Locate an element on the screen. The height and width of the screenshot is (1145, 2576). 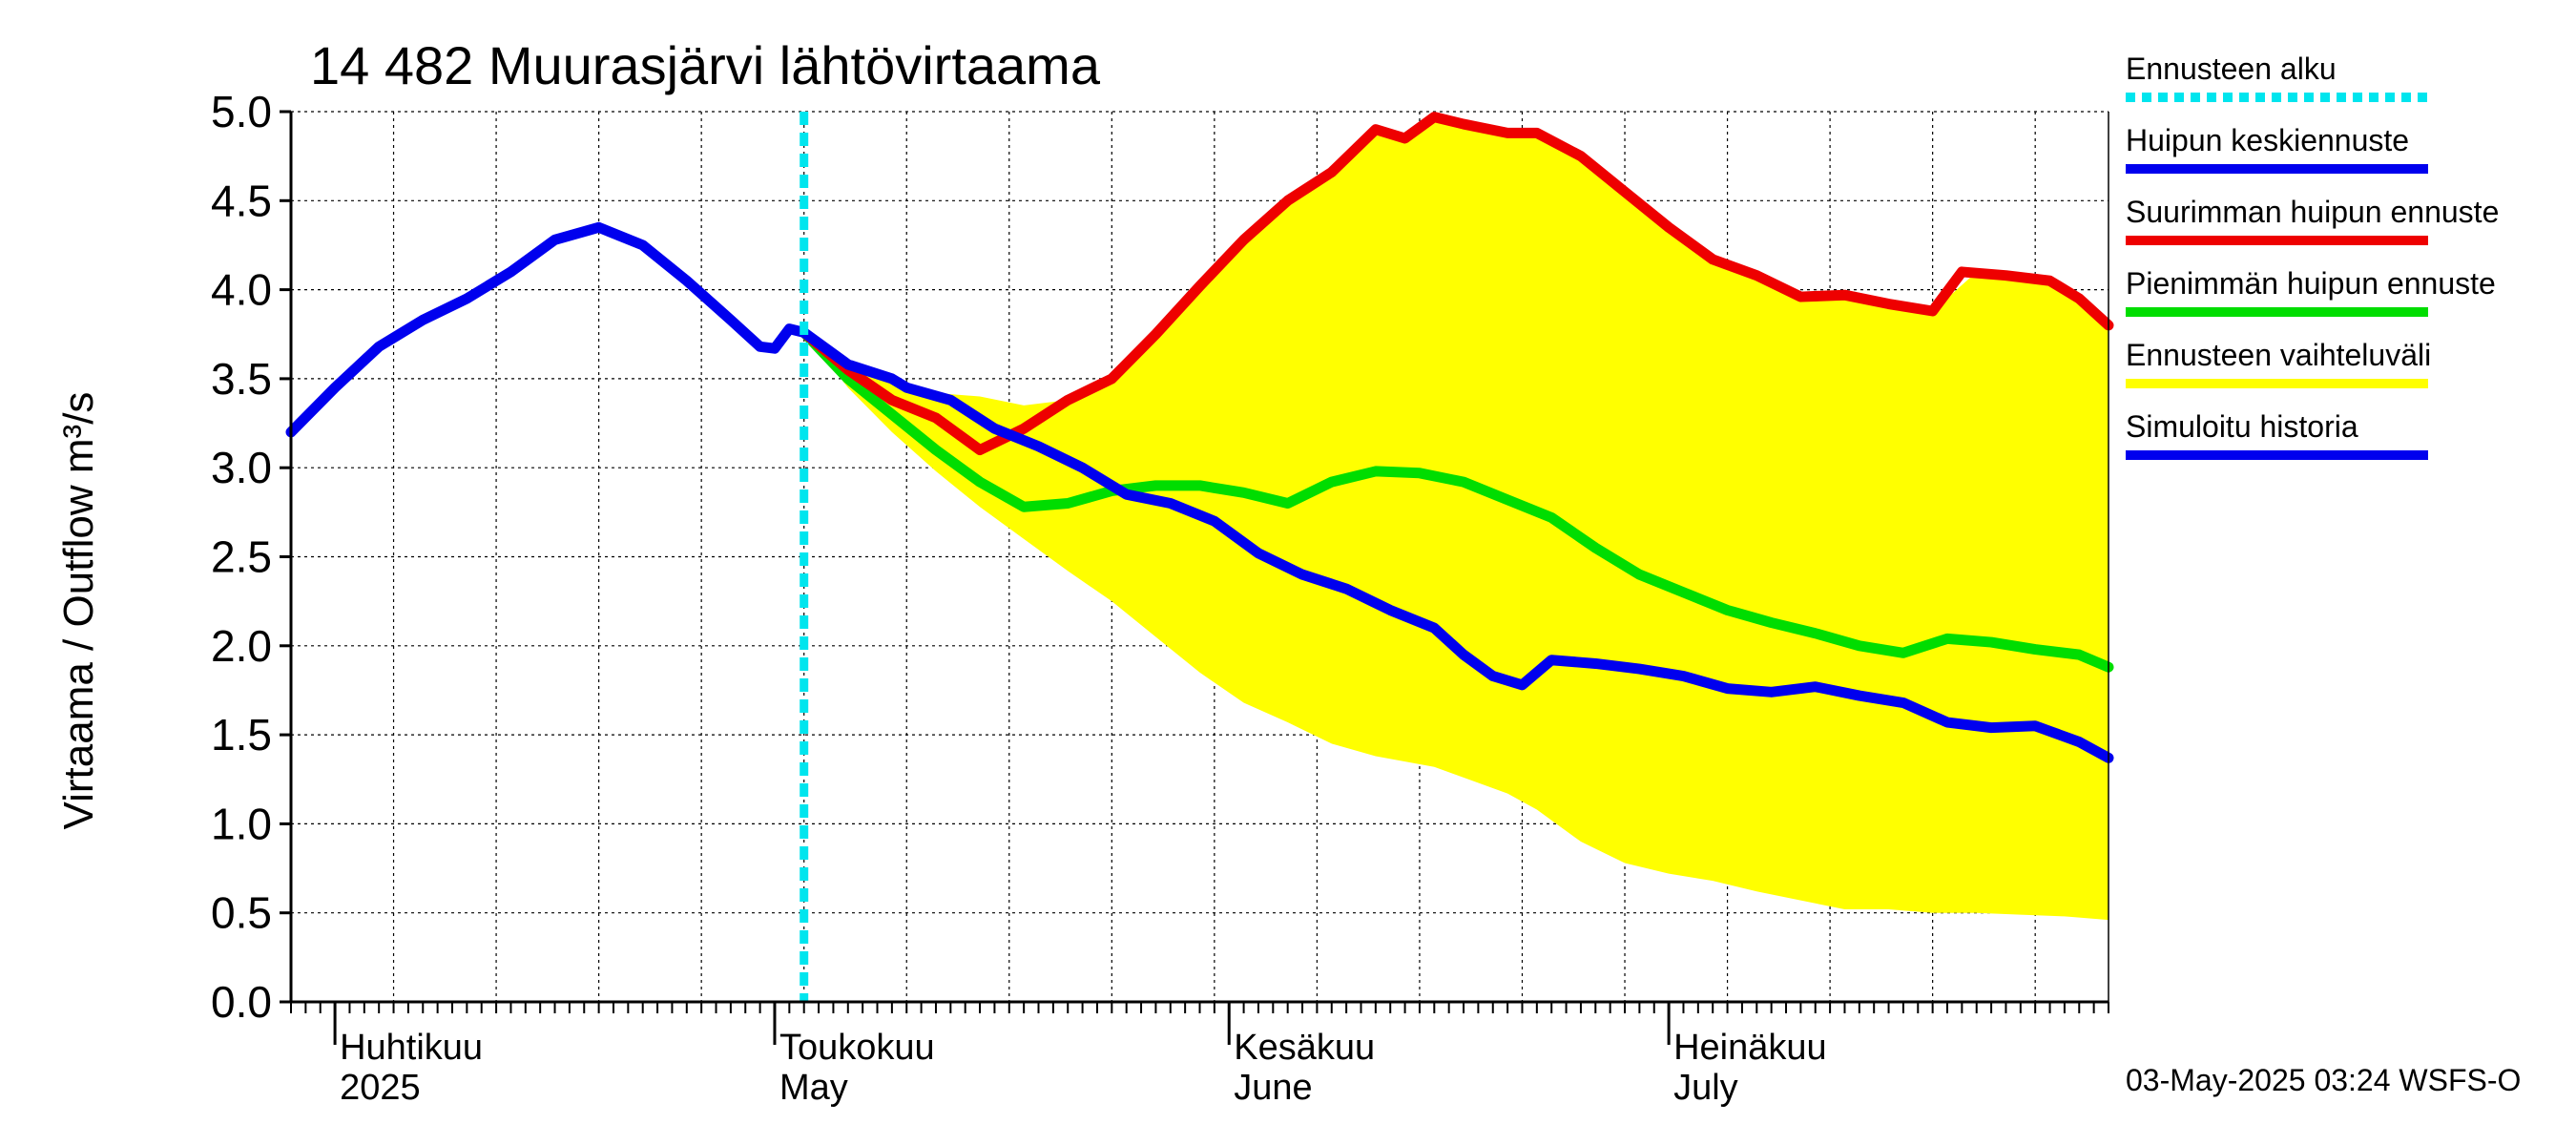
y-tick-labels: 0.0 0.5 1.0 1.5 2.0 2.5 3.0 3.5 4.0 4.5 5.0 is located at coordinates (241, 557).